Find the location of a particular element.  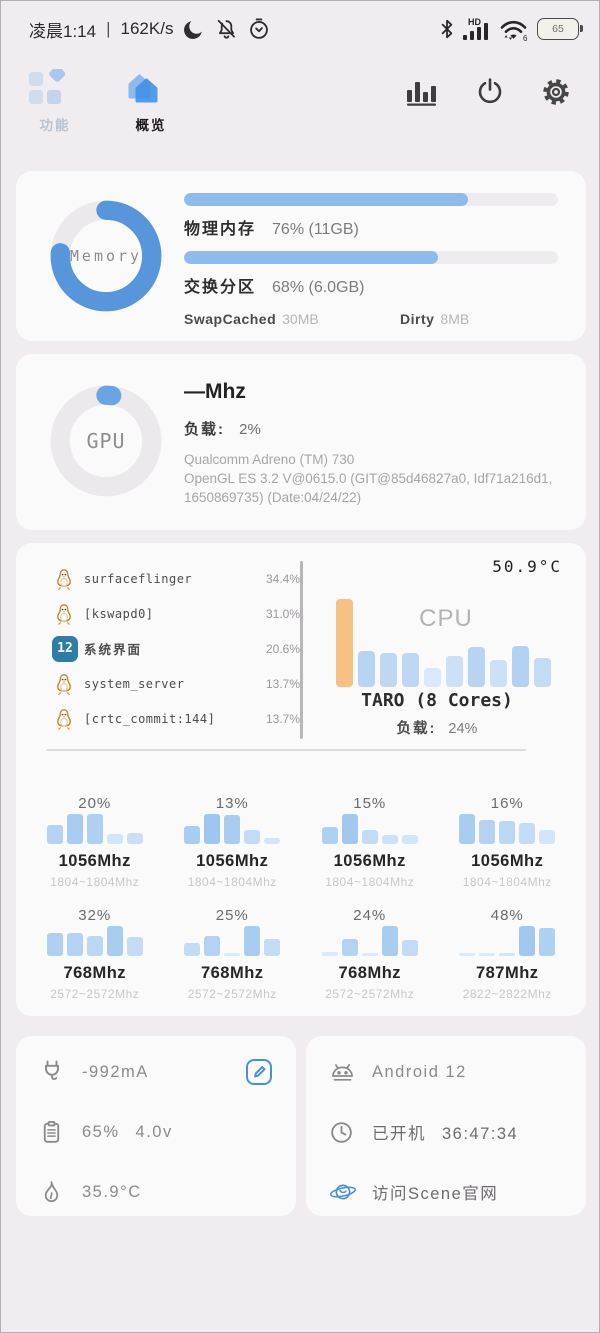

core-cell: 25% 768Mhz 2572~2572Mhz is located at coordinates (233, 951).